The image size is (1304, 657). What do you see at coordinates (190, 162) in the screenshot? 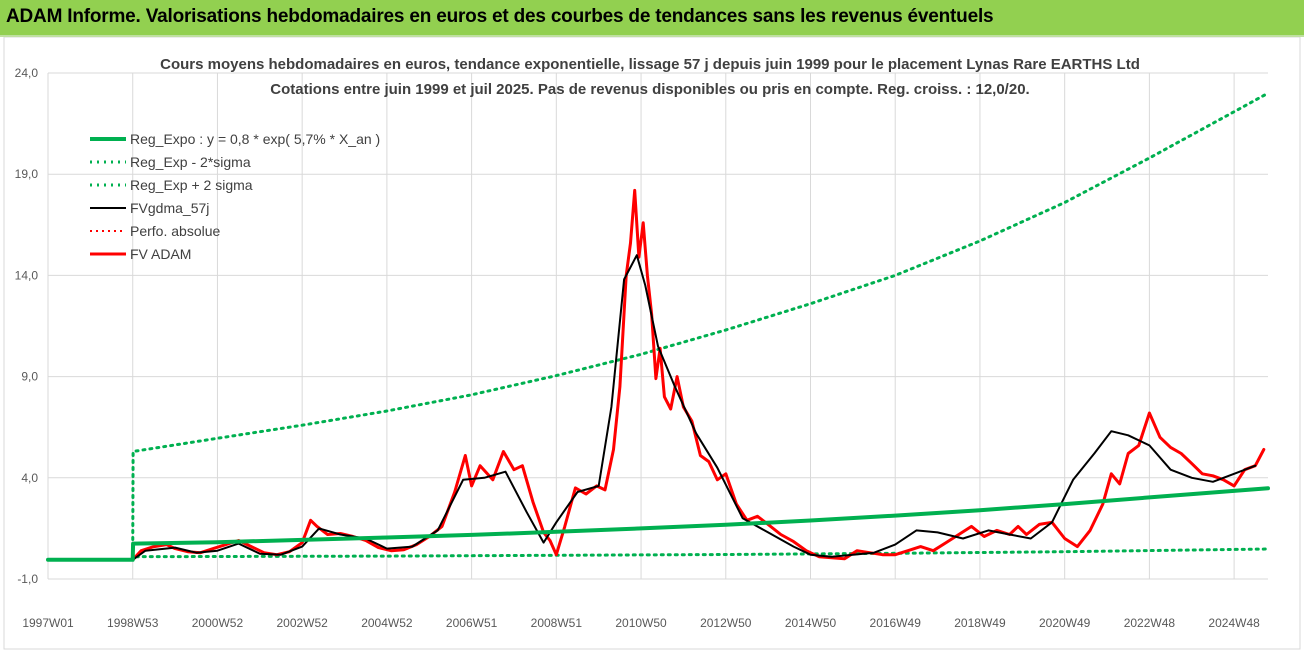
I see `legend-entry: Reg_Exp - 2*sigma` at bounding box center [190, 162].